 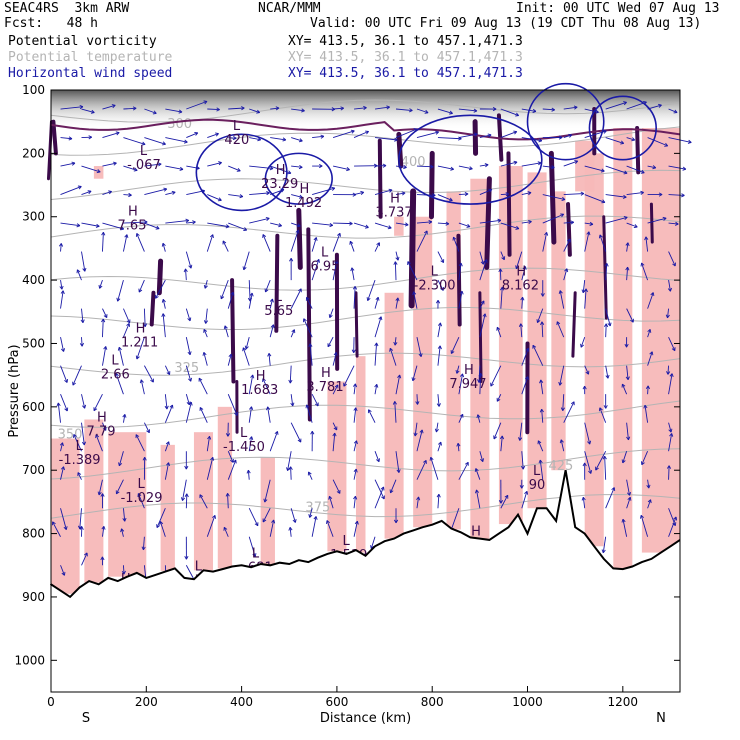 I want to click on extremum-value-18: -1.029, so click(x=142, y=498).